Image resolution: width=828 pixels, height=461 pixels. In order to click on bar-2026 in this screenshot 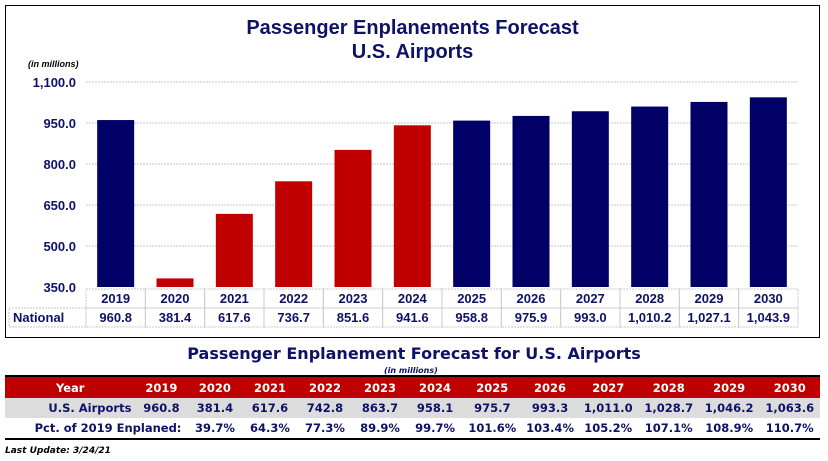, I will do `click(531, 201)`.